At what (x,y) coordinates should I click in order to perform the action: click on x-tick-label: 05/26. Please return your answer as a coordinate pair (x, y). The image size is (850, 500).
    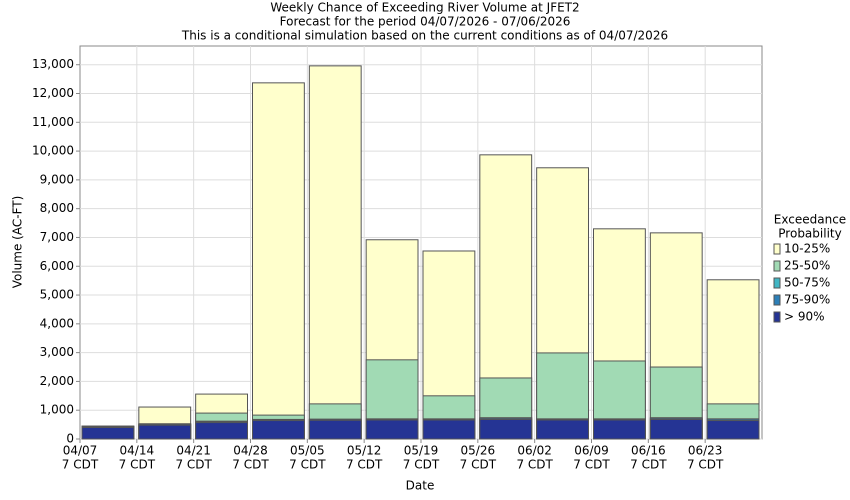
    Looking at the image, I should click on (478, 451).